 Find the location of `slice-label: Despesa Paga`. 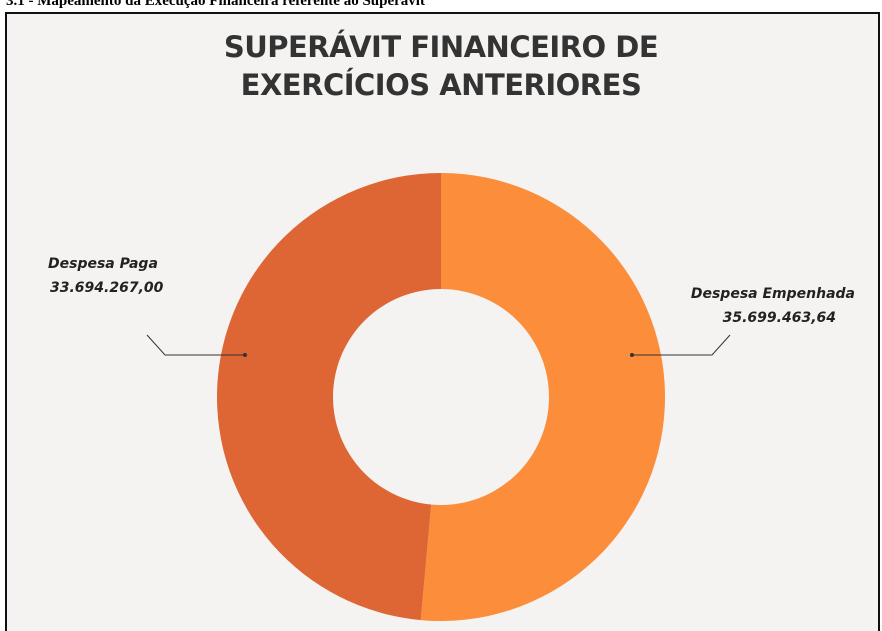

slice-label: Despesa Paga is located at coordinates (103, 264).